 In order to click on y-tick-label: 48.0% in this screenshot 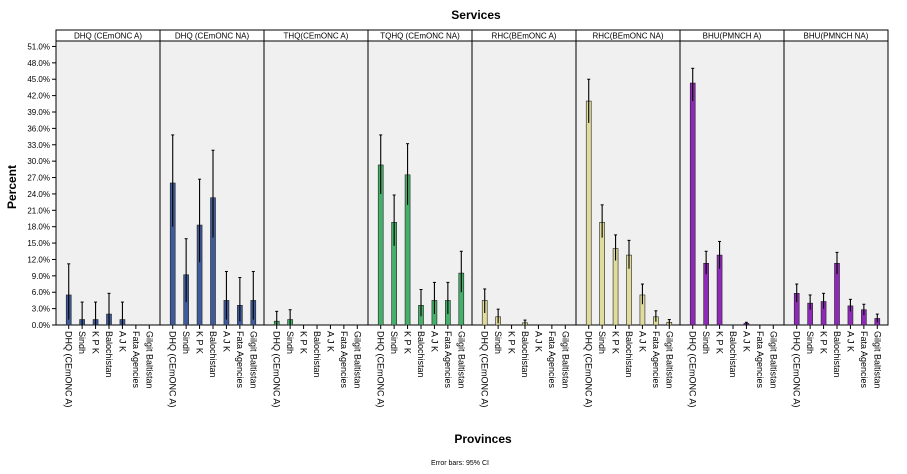, I will do `click(38, 63)`.